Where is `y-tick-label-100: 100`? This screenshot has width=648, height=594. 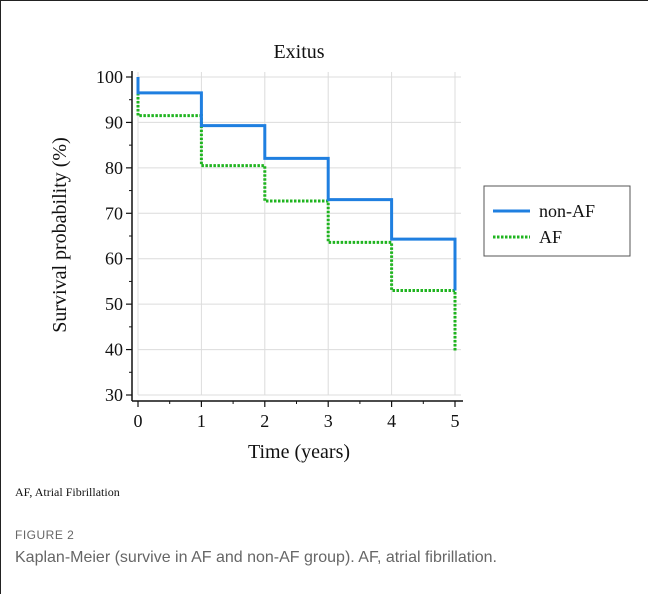 y-tick-label-100: 100 is located at coordinates (109, 77).